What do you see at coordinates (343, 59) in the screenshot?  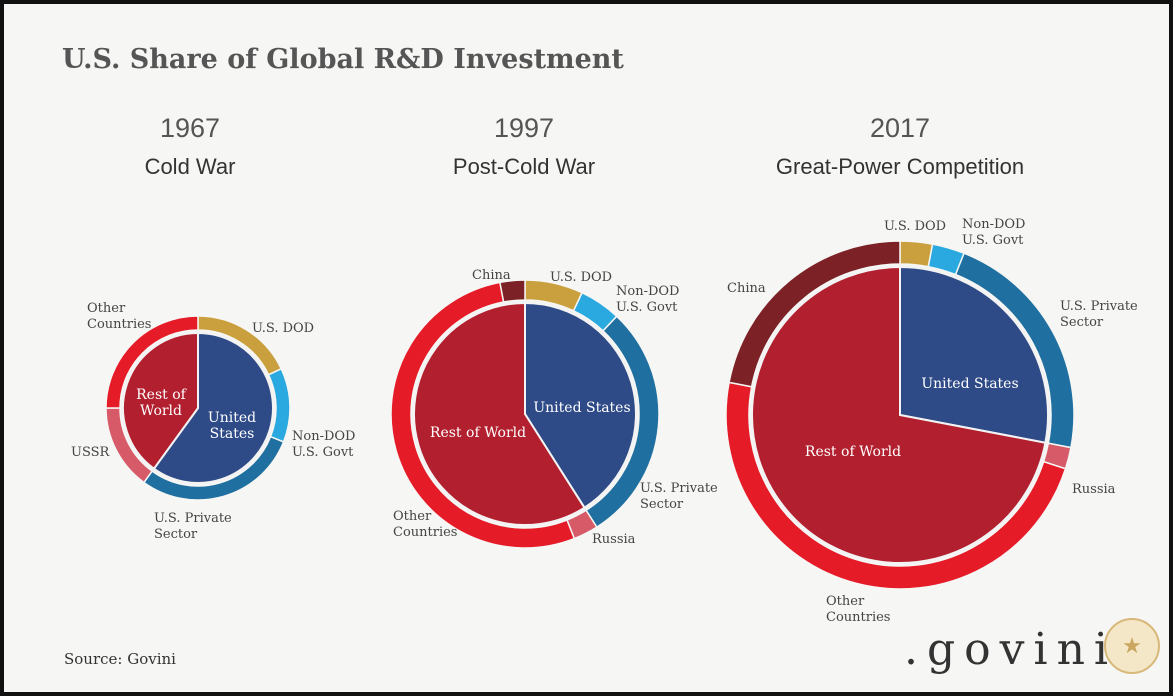 I see `chart-title: U.S. Share of Global R&D Investment` at bounding box center [343, 59].